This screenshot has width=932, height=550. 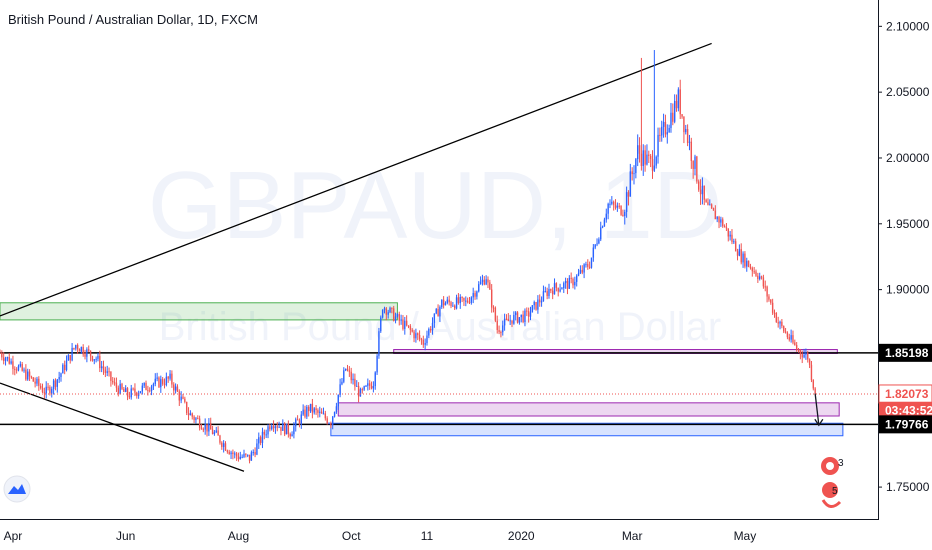 I want to click on badge-count-5: 5, so click(x=835, y=491).